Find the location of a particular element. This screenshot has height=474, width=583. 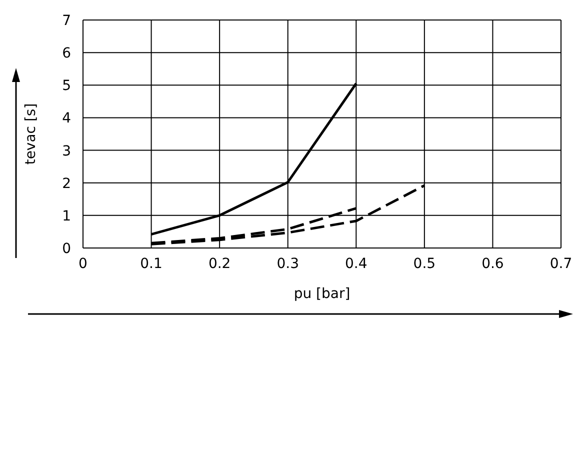

y-axis-title: tevac [s] is located at coordinates (30, 134).